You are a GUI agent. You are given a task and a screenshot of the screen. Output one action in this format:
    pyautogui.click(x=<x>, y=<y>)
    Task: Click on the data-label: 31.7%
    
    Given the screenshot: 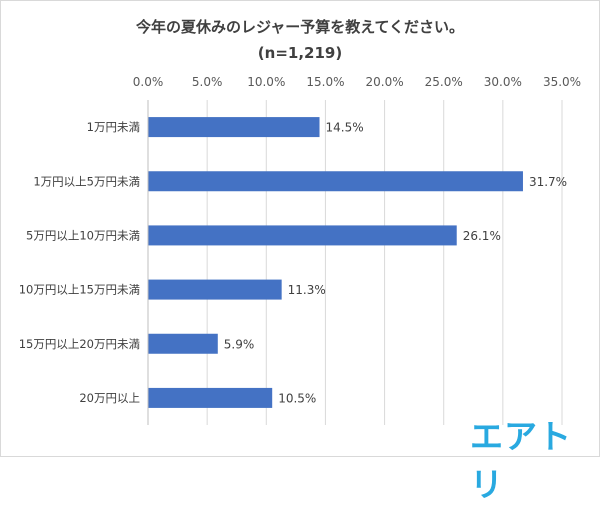 What is the action you would take?
    pyautogui.click(x=548, y=182)
    